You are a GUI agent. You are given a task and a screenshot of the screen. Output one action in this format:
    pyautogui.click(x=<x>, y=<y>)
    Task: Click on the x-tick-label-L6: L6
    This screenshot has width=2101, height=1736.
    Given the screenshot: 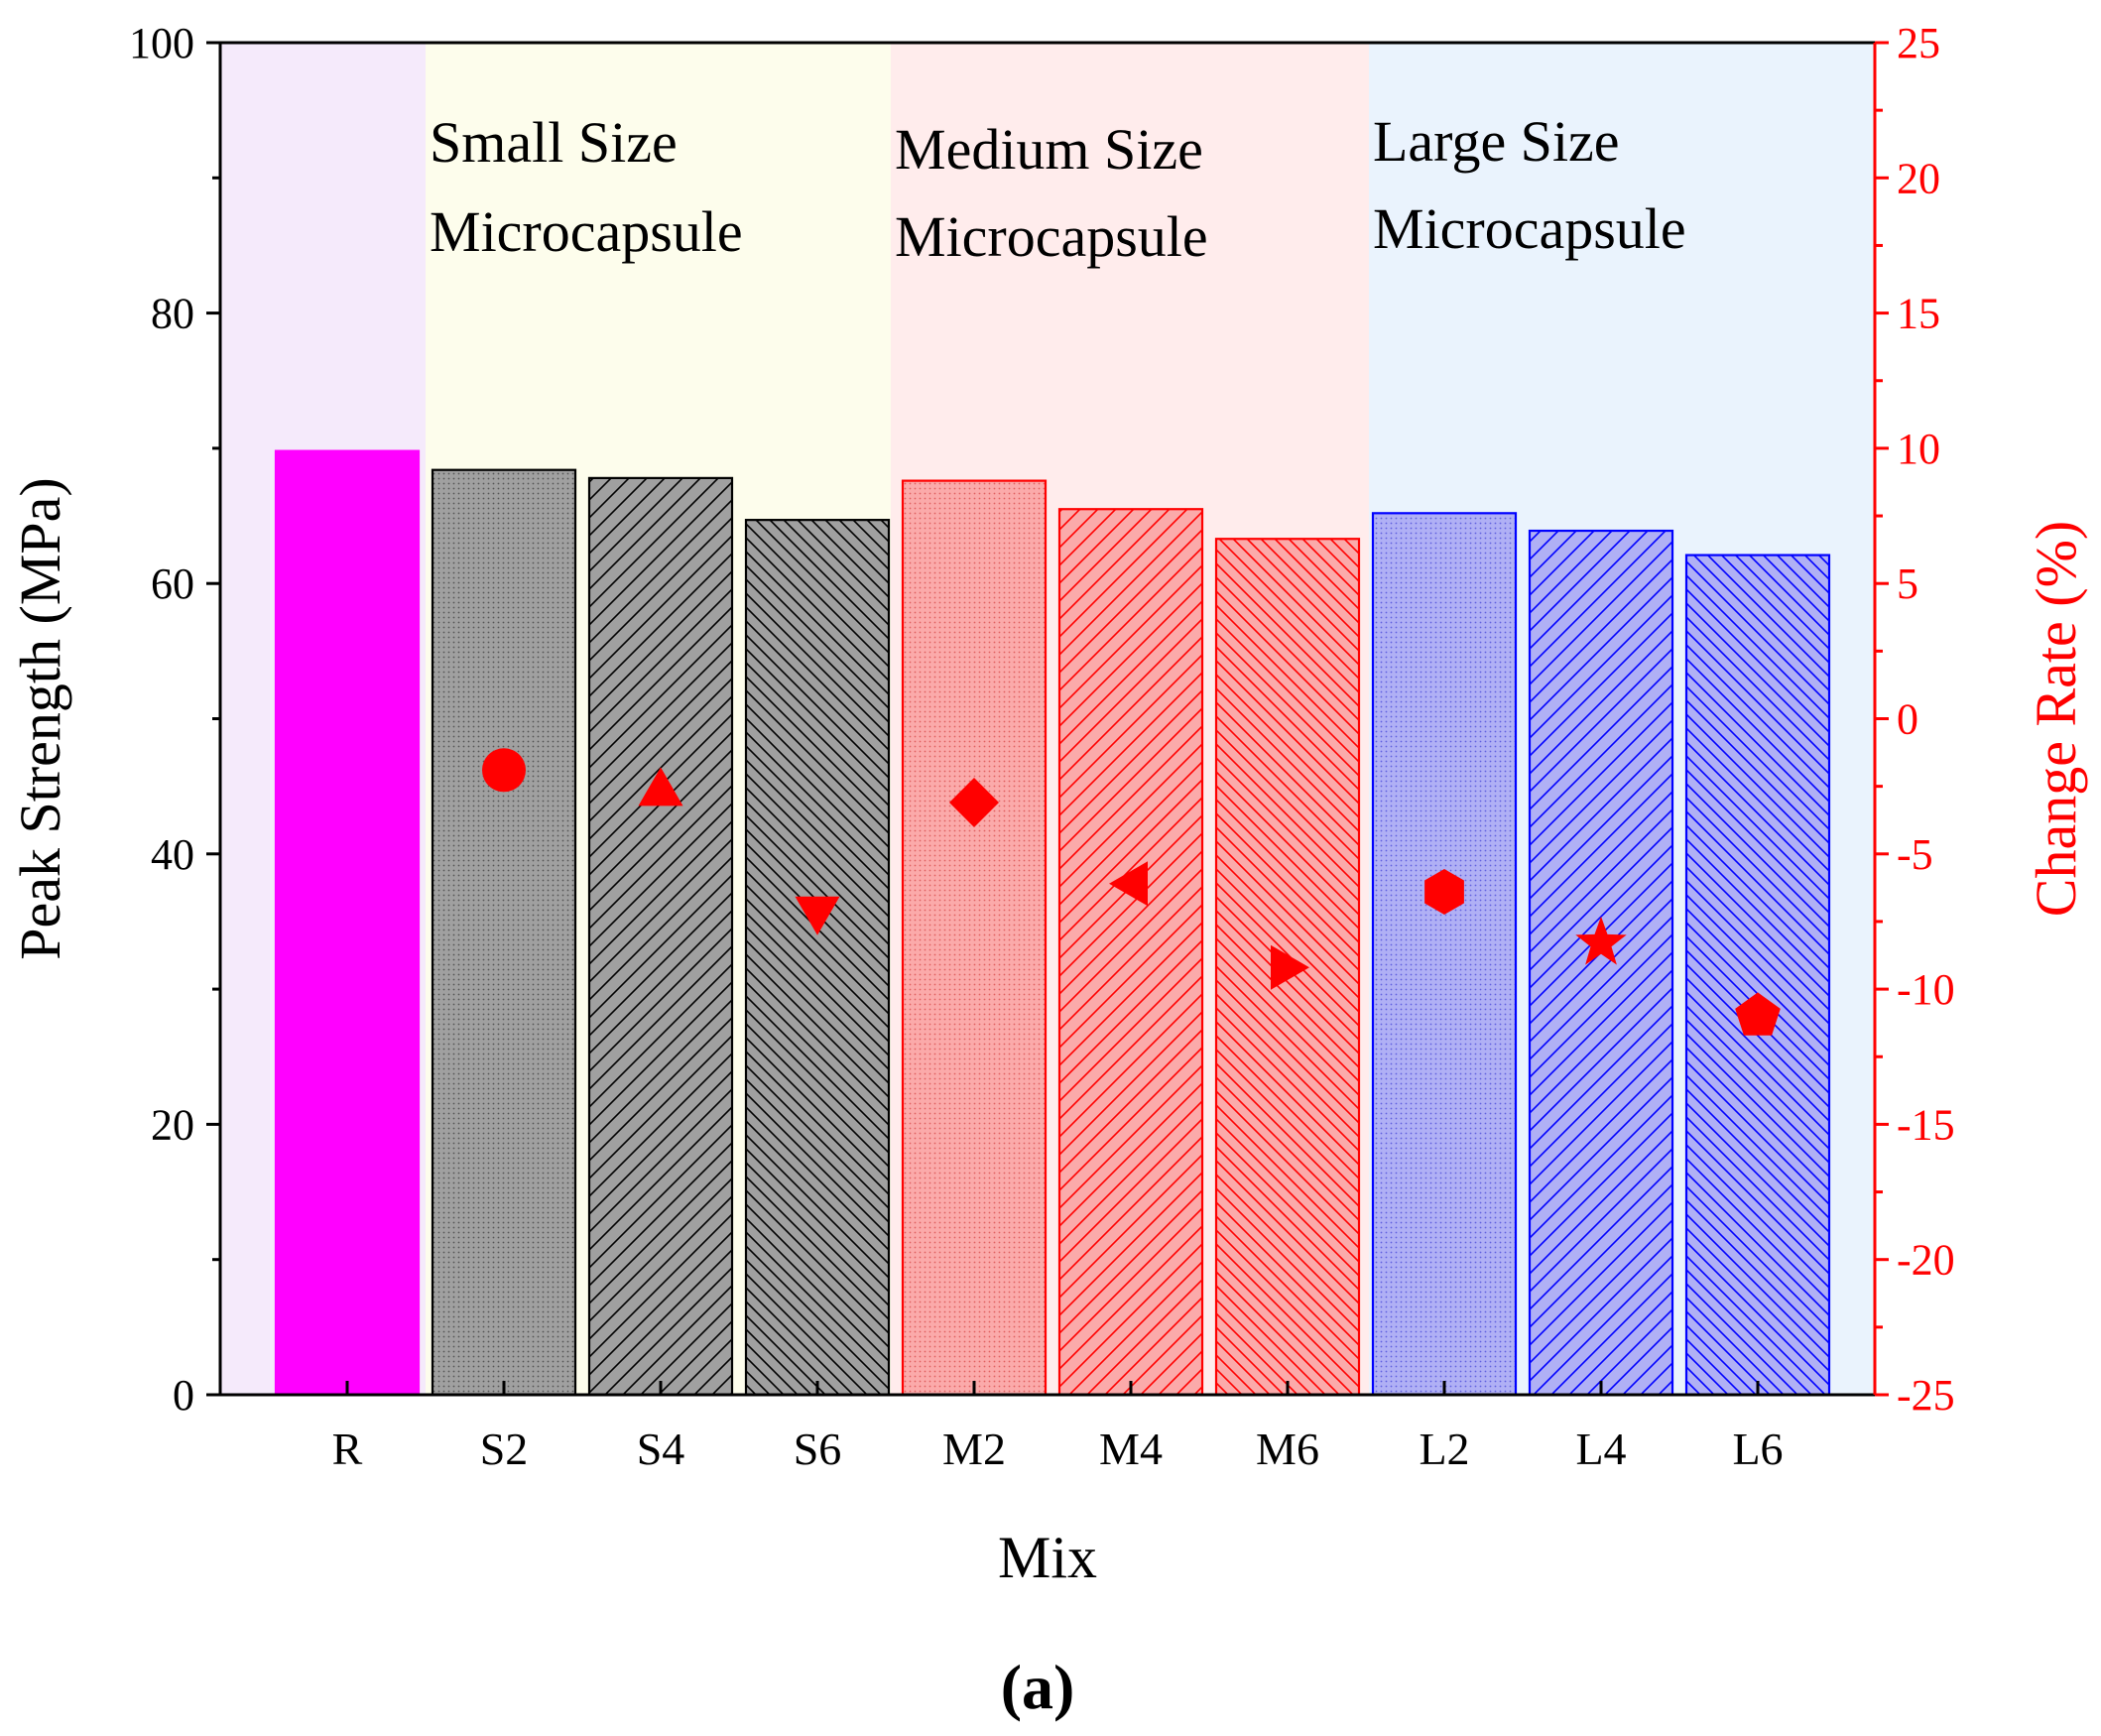 What is the action you would take?
    pyautogui.click(x=1758, y=1449)
    